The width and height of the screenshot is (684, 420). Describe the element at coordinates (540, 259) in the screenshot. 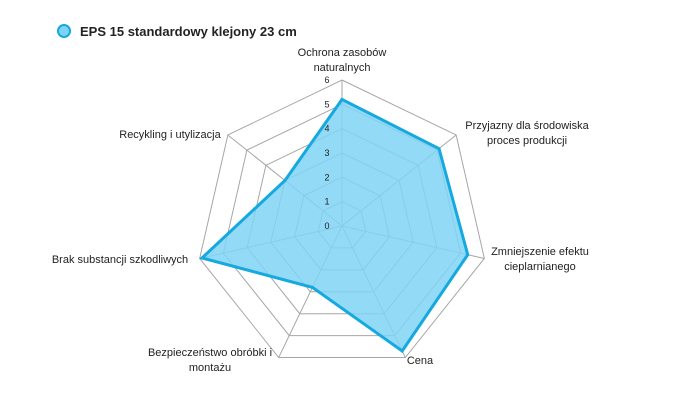

I see `axis-label: Zmniejszenie efektu cieplarnianego` at that location.